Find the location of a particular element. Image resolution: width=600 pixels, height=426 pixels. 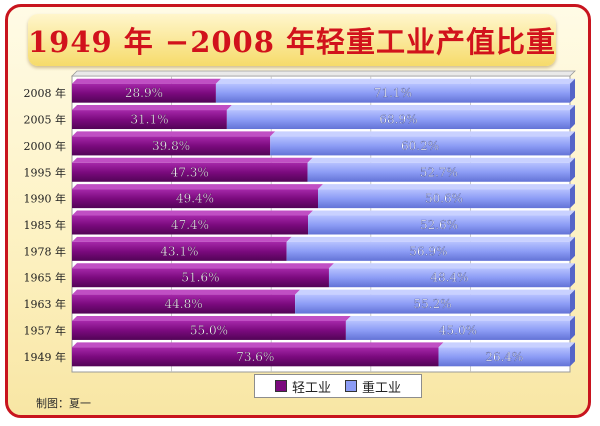

data-label-light: 49.4% is located at coordinates (195, 199).